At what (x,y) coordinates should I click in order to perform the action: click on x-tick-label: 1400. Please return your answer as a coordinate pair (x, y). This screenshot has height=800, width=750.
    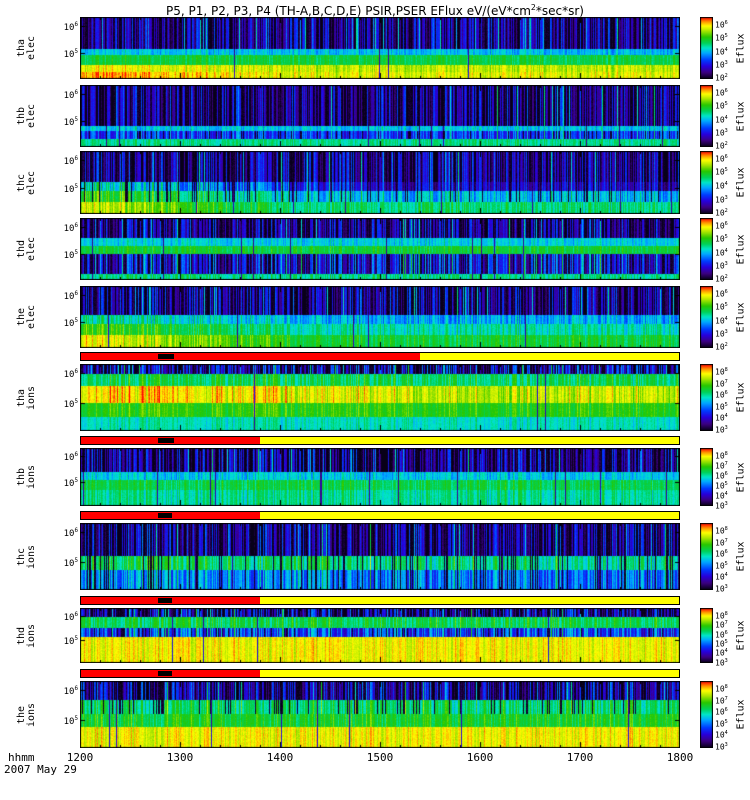
    Looking at the image, I should click on (280, 757).